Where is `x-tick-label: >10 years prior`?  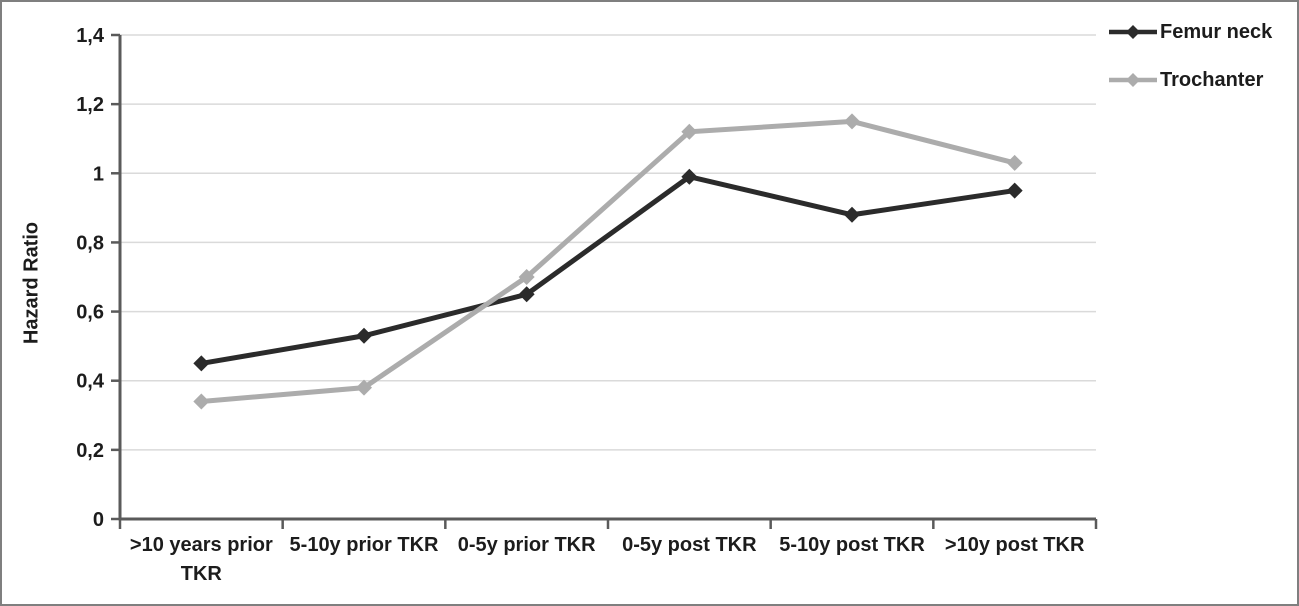
x-tick-label: >10 years prior is located at coordinates (201, 545).